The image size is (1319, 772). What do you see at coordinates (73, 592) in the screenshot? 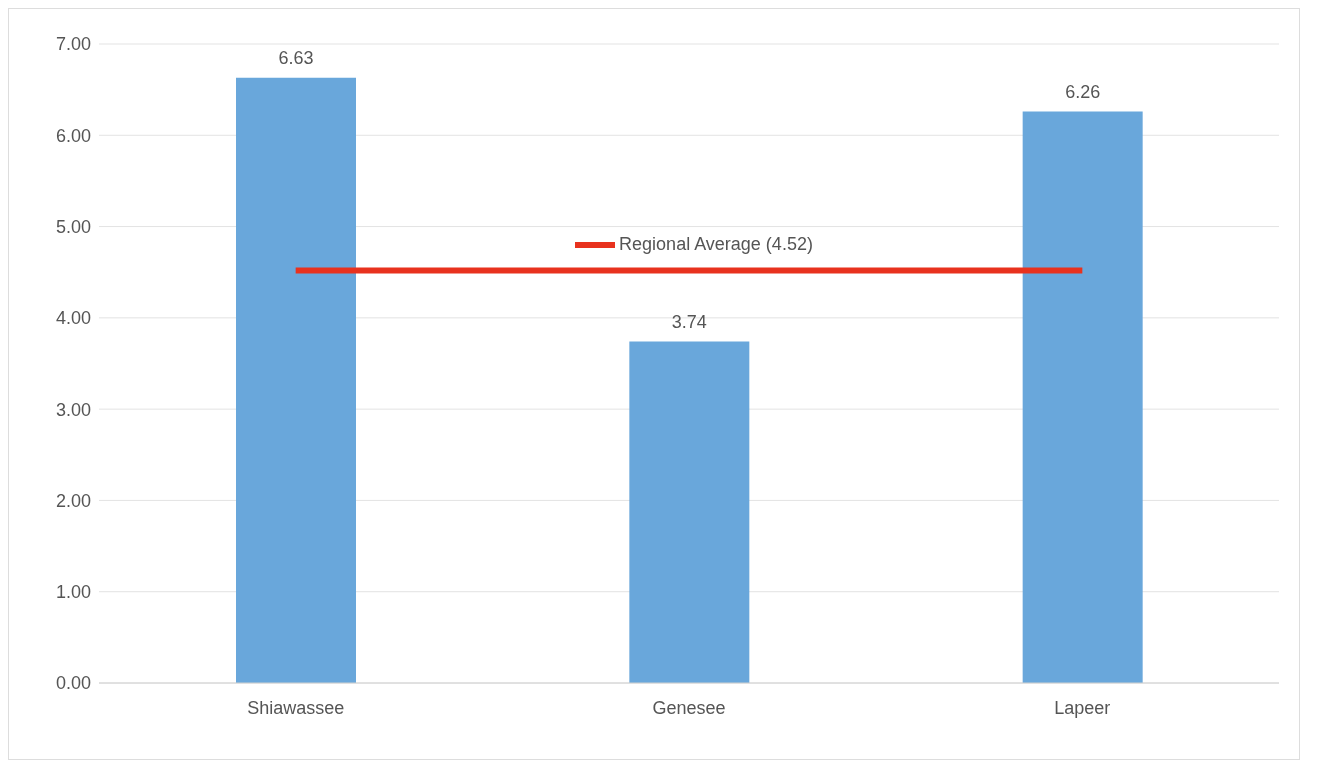
I see `y-tick-label: 1.00` at bounding box center [73, 592].